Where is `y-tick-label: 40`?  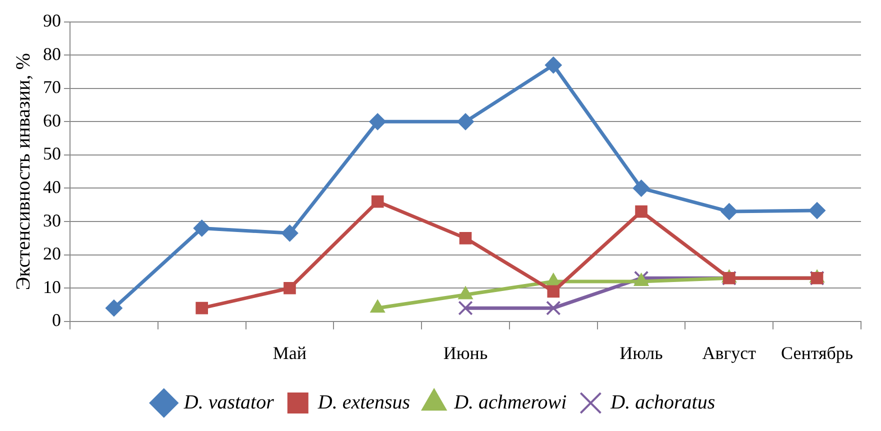
y-tick-label: 40 is located at coordinates (52, 186).